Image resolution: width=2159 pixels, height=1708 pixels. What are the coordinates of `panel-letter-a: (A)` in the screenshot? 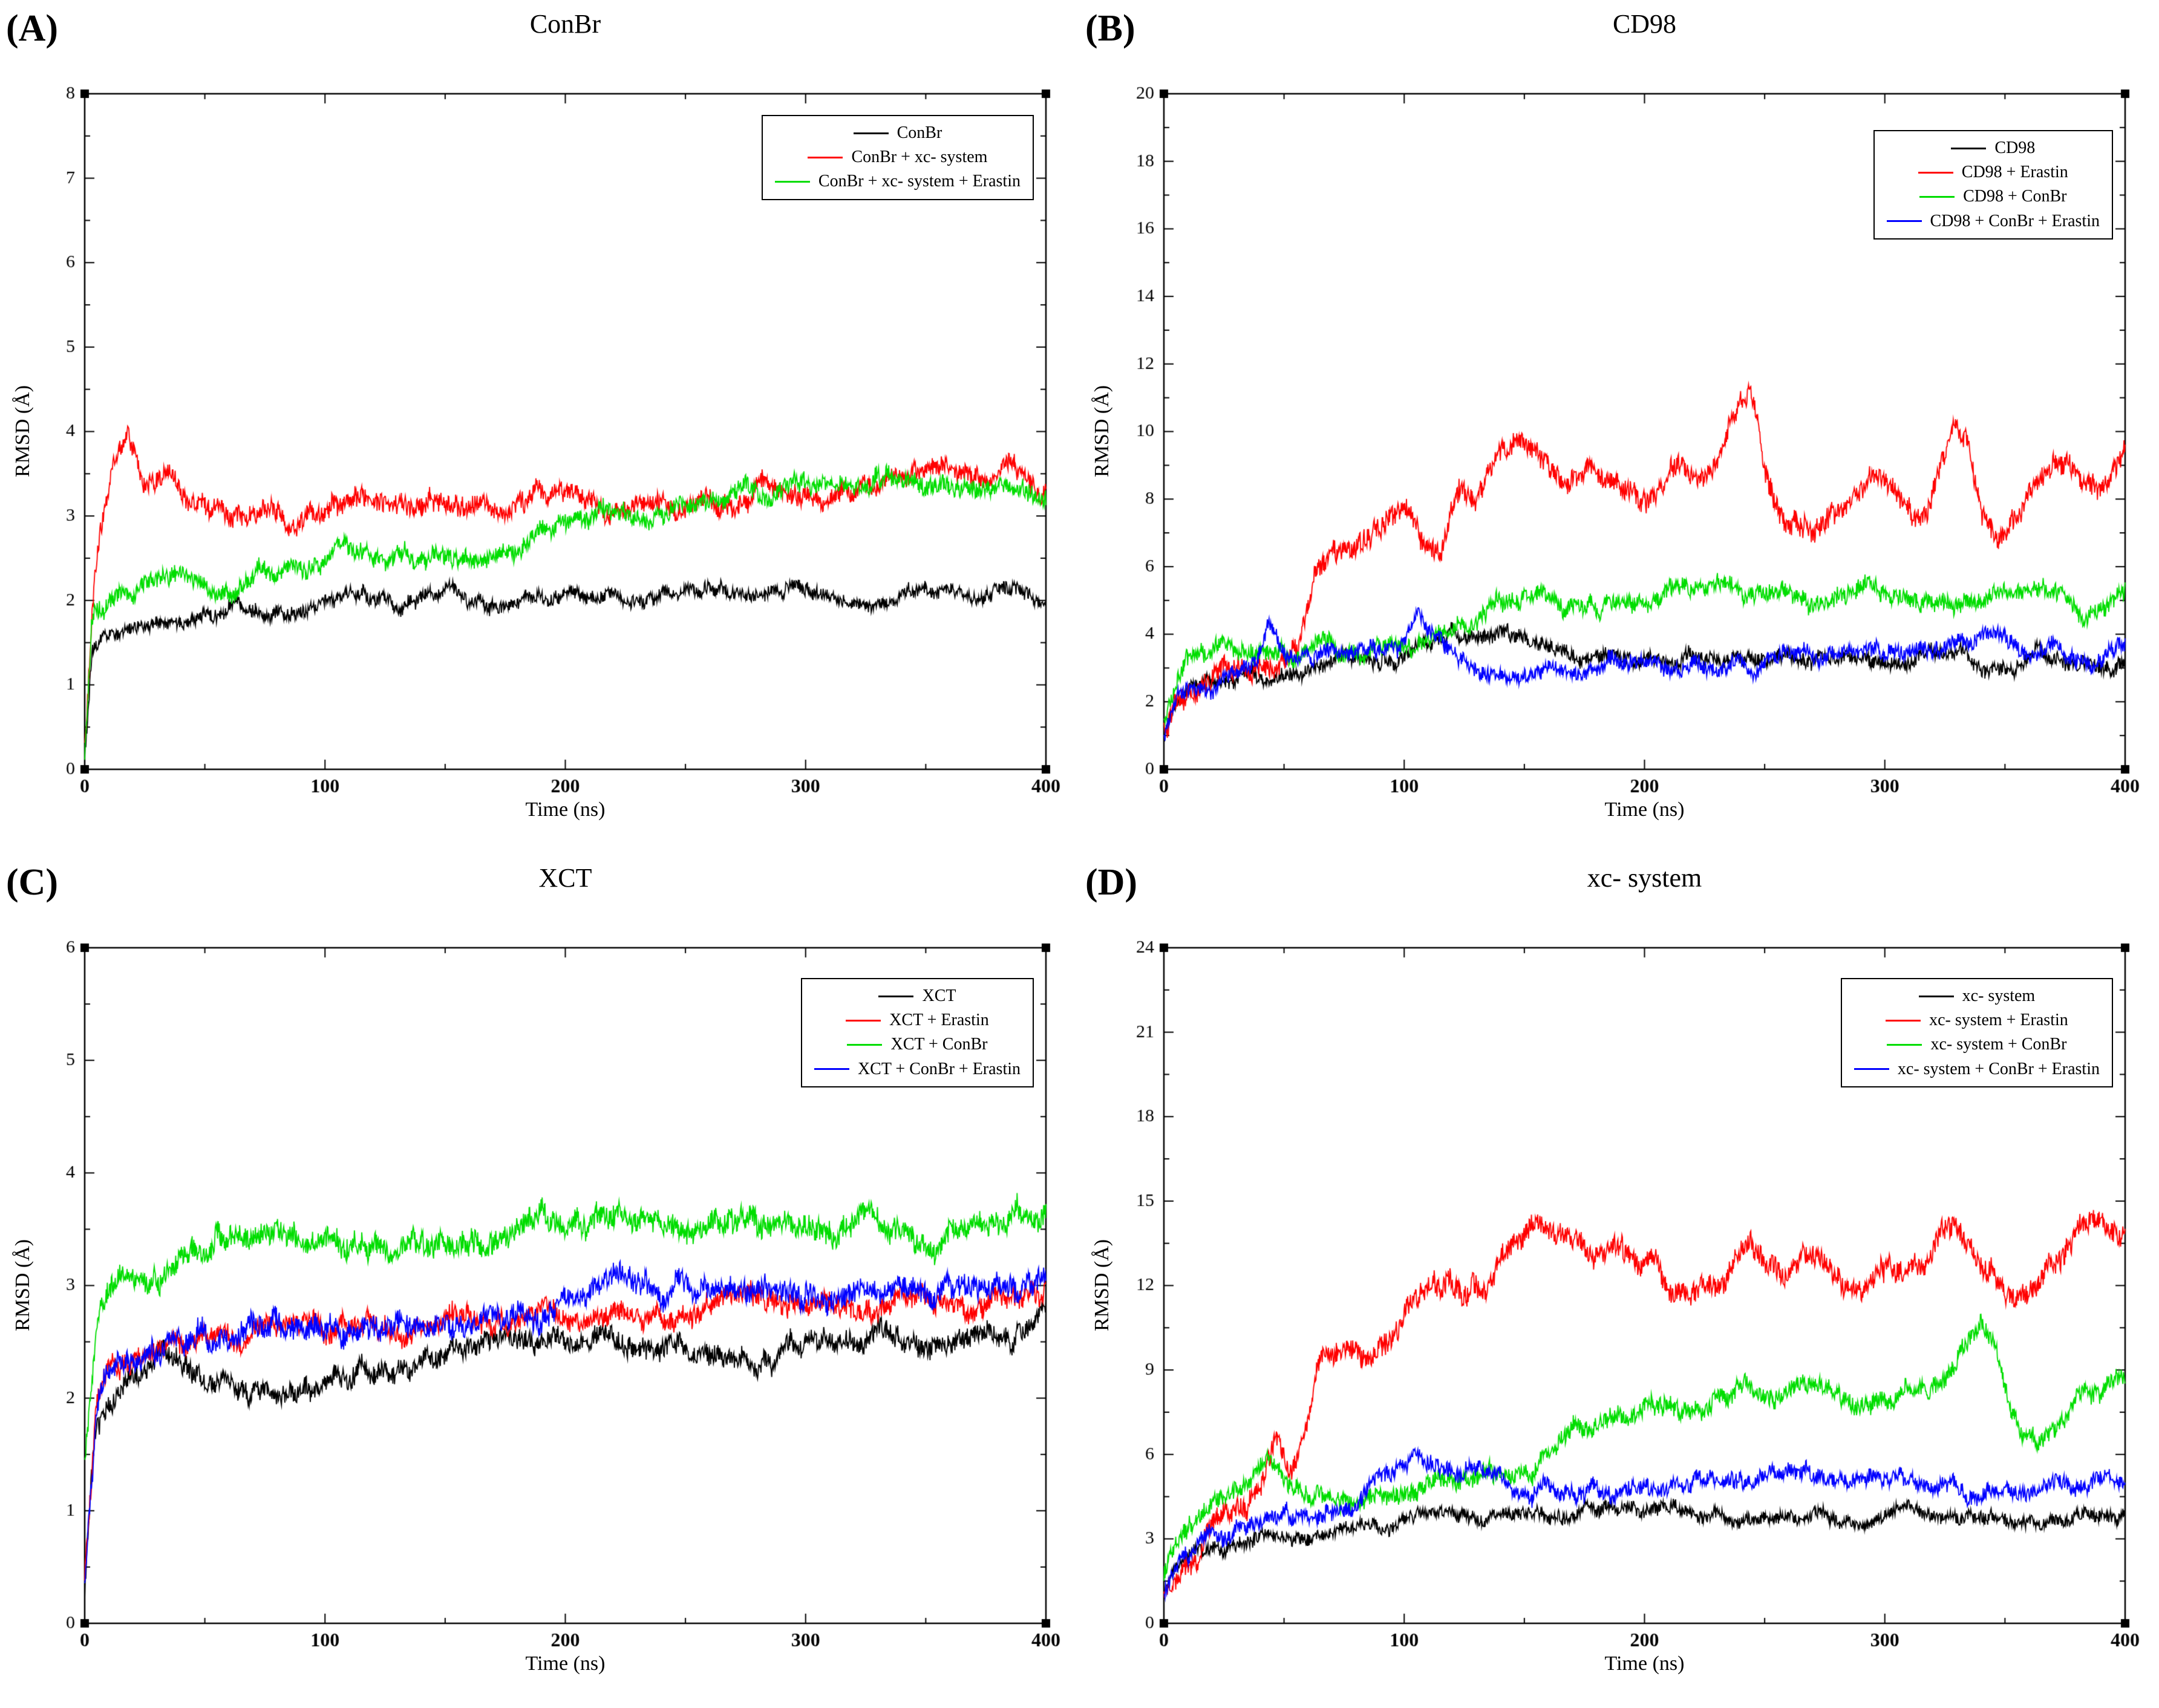 It's located at (32, 28).